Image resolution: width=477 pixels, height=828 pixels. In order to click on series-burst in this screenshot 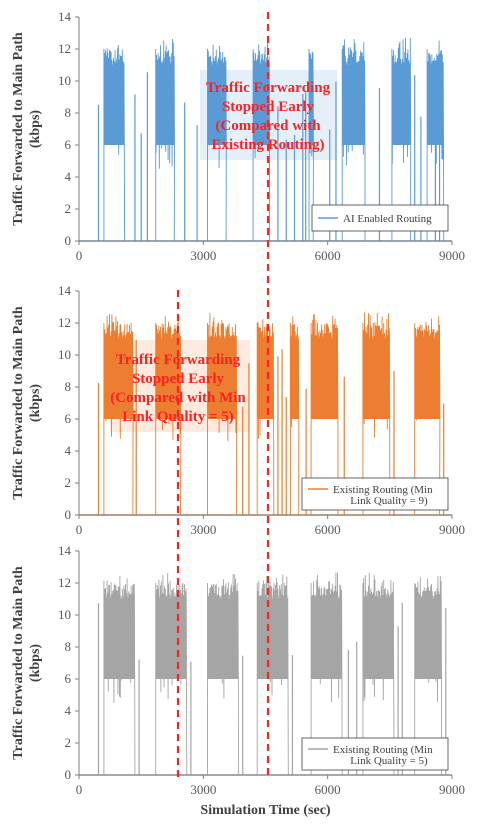, I will do `click(353, 140)`.